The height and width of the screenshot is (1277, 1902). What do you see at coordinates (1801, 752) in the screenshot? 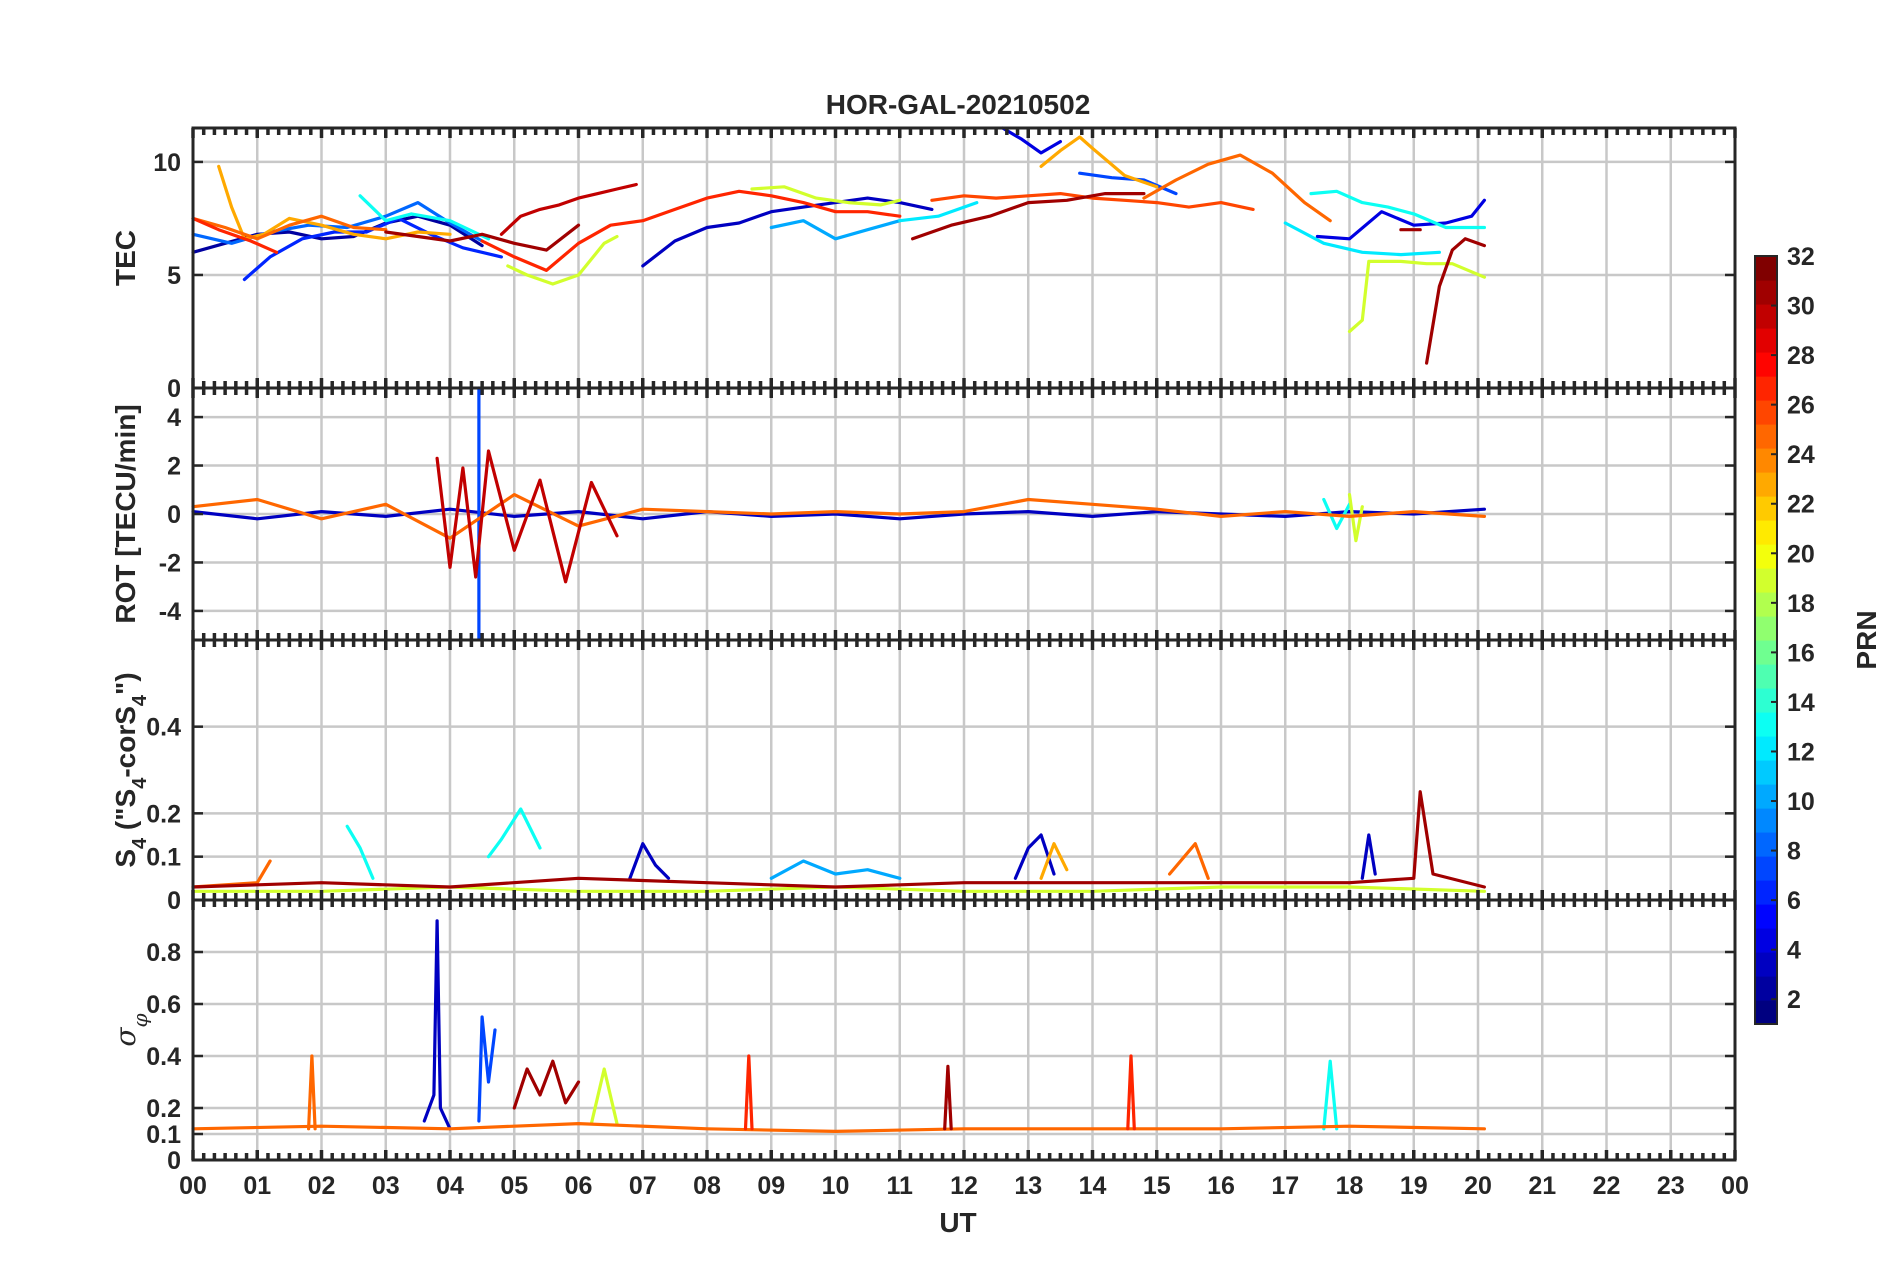
I see `colorbar-tick-label: 12` at bounding box center [1801, 752].